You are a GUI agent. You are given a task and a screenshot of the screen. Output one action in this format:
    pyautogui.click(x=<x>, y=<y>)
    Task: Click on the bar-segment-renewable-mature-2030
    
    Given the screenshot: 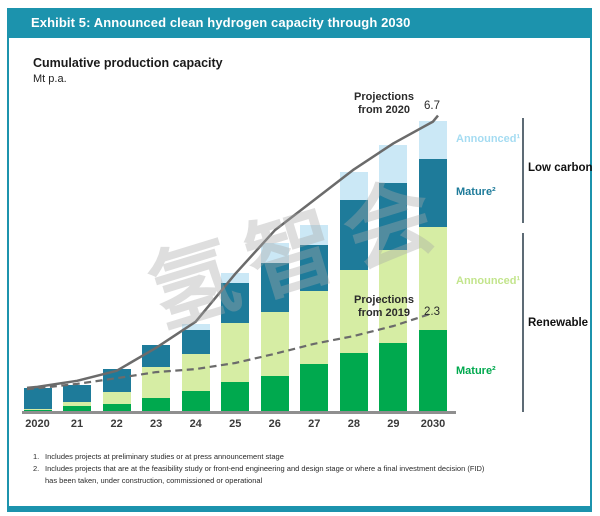 What is the action you would take?
    pyautogui.click(x=433, y=371)
    